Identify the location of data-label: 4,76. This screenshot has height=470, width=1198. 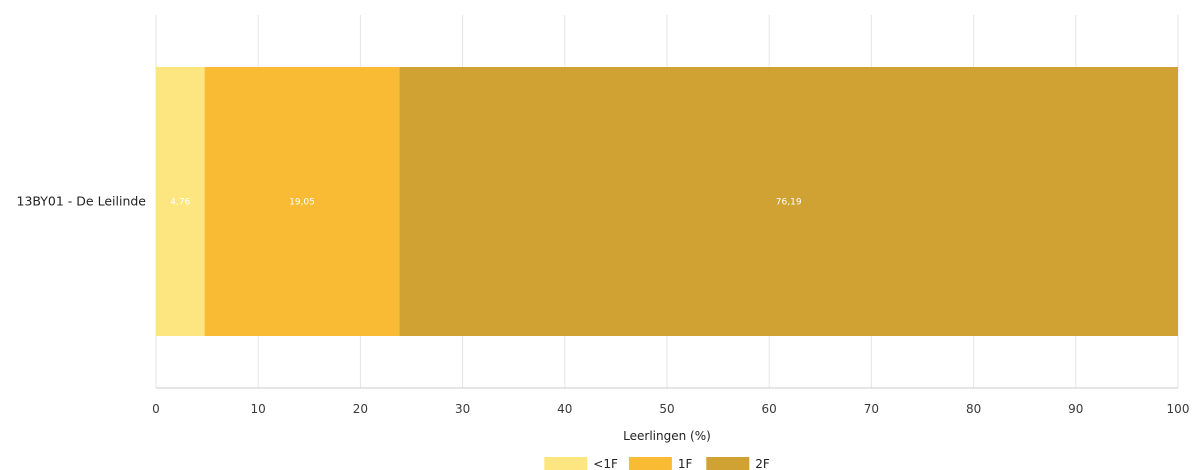
(180, 203).